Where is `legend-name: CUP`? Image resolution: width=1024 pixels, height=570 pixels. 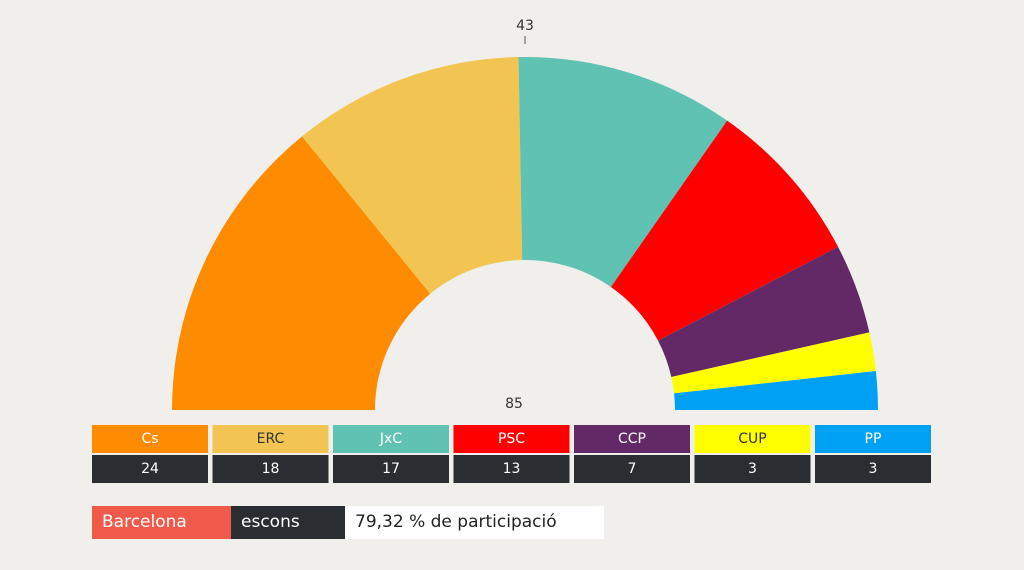 legend-name: CUP is located at coordinates (752, 439).